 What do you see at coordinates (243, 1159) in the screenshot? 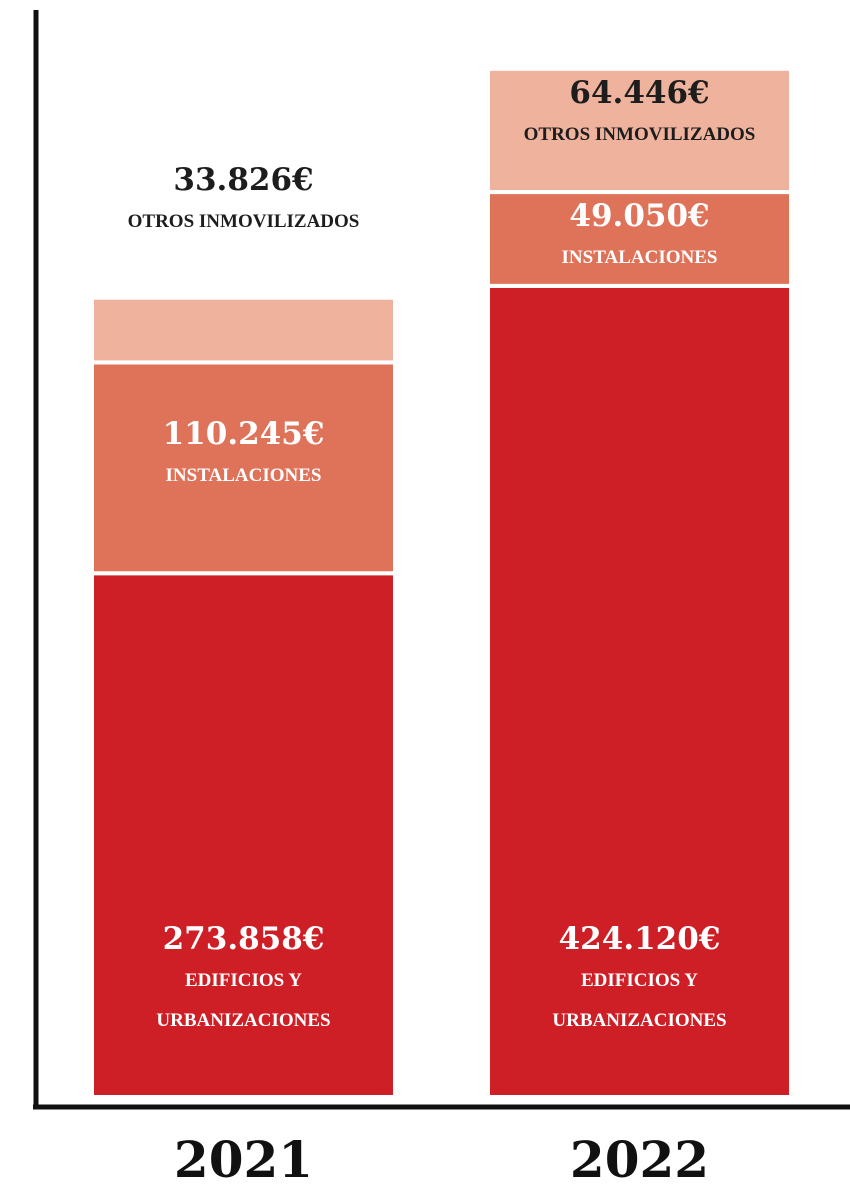
I see `x-tick-label: 2021` at bounding box center [243, 1159].